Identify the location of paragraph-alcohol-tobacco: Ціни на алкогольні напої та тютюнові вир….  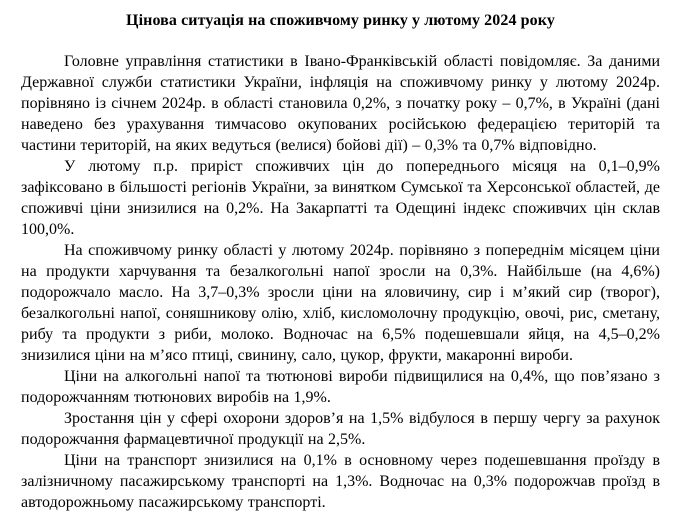
(340, 387).